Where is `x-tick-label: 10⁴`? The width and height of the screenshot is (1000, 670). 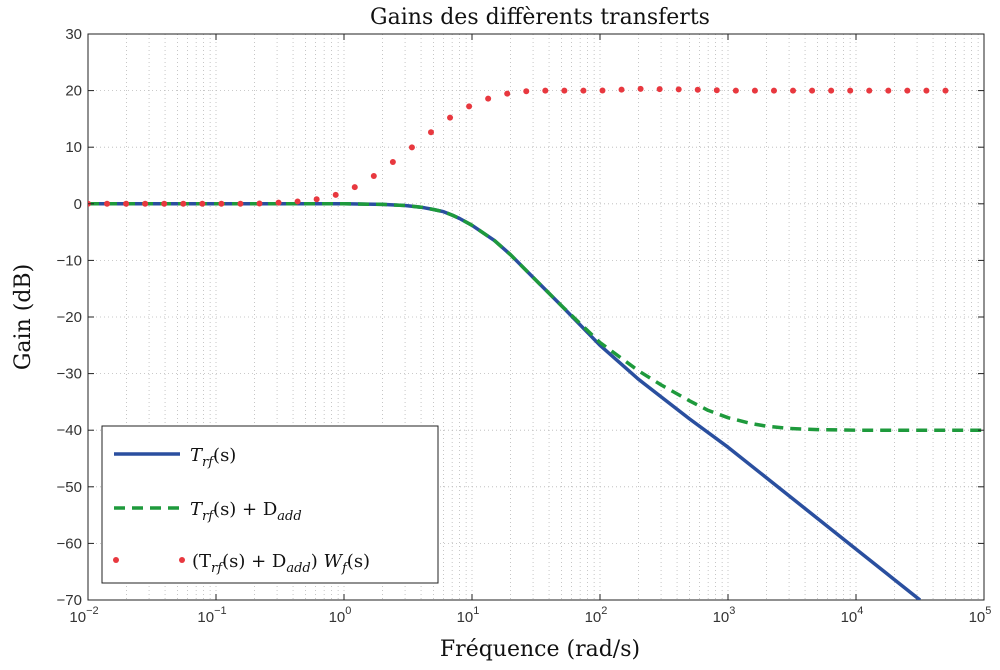
x-tick-label: 10⁴ is located at coordinates (852, 615).